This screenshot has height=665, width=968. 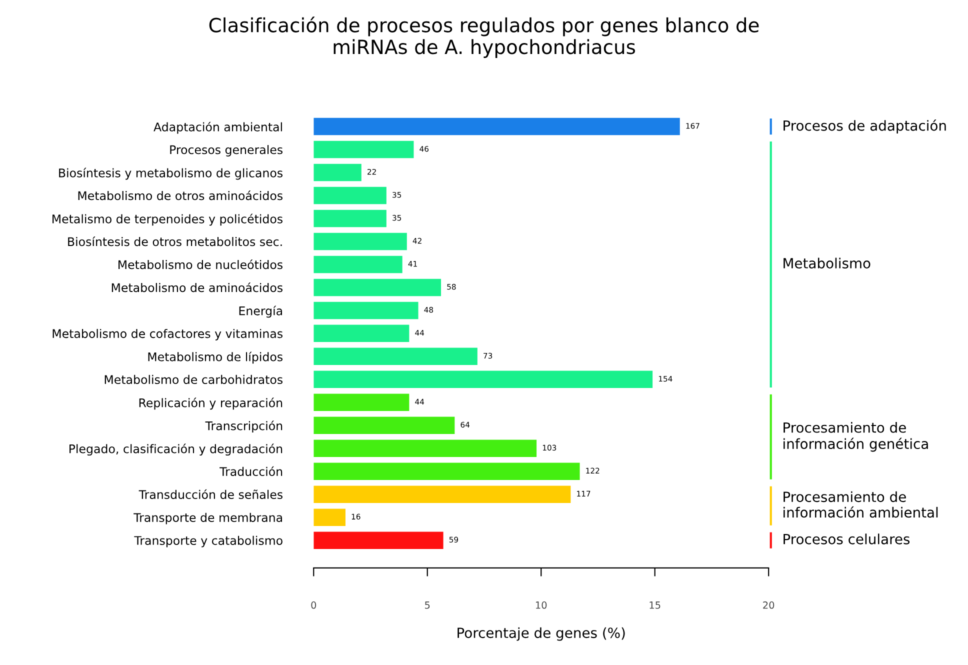 What do you see at coordinates (484, 37) in the screenshot?
I see `chart-title: Clasificación de procesos regulados por genes blanco de miRNAs de A. hypochondriacus` at bounding box center [484, 37].